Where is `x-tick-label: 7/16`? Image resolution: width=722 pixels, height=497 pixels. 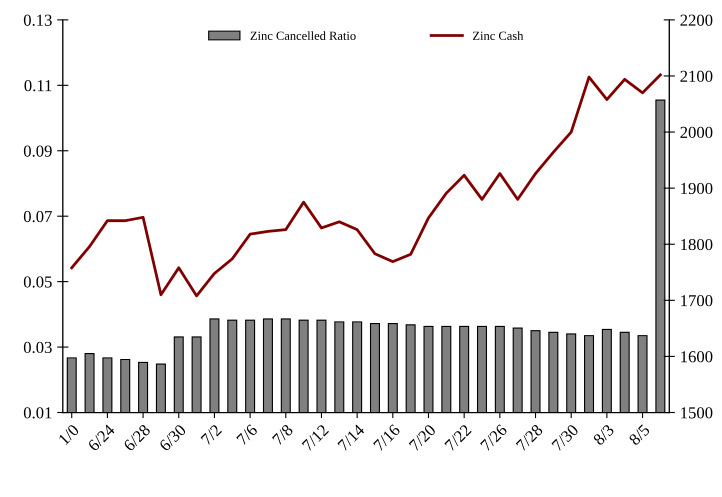
x-tick-label: 7/16 is located at coordinates (387, 438).